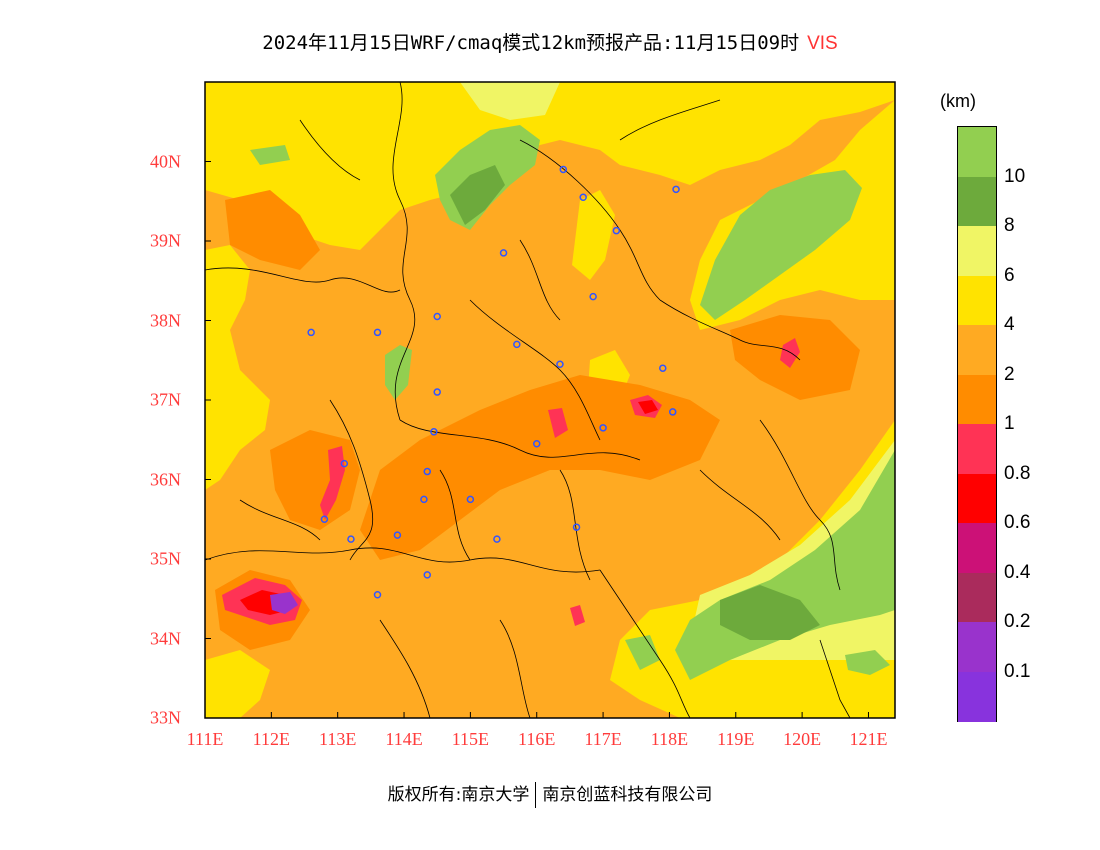  Describe the element at coordinates (1009, 324) in the screenshot. I see `colorbar-label: 4` at that location.